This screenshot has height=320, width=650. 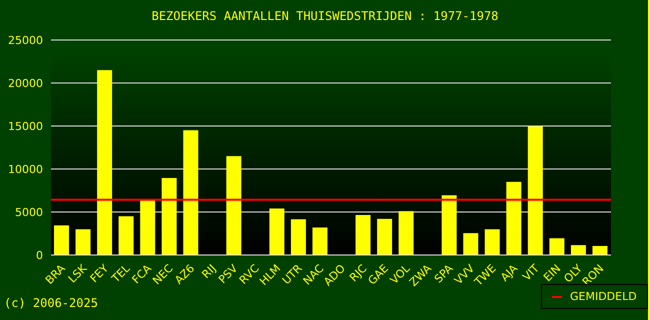 What do you see at coordinates (55, 274) in the screenshot?
I see `x-tick-label: BRA` at bounding box center [55, 274].